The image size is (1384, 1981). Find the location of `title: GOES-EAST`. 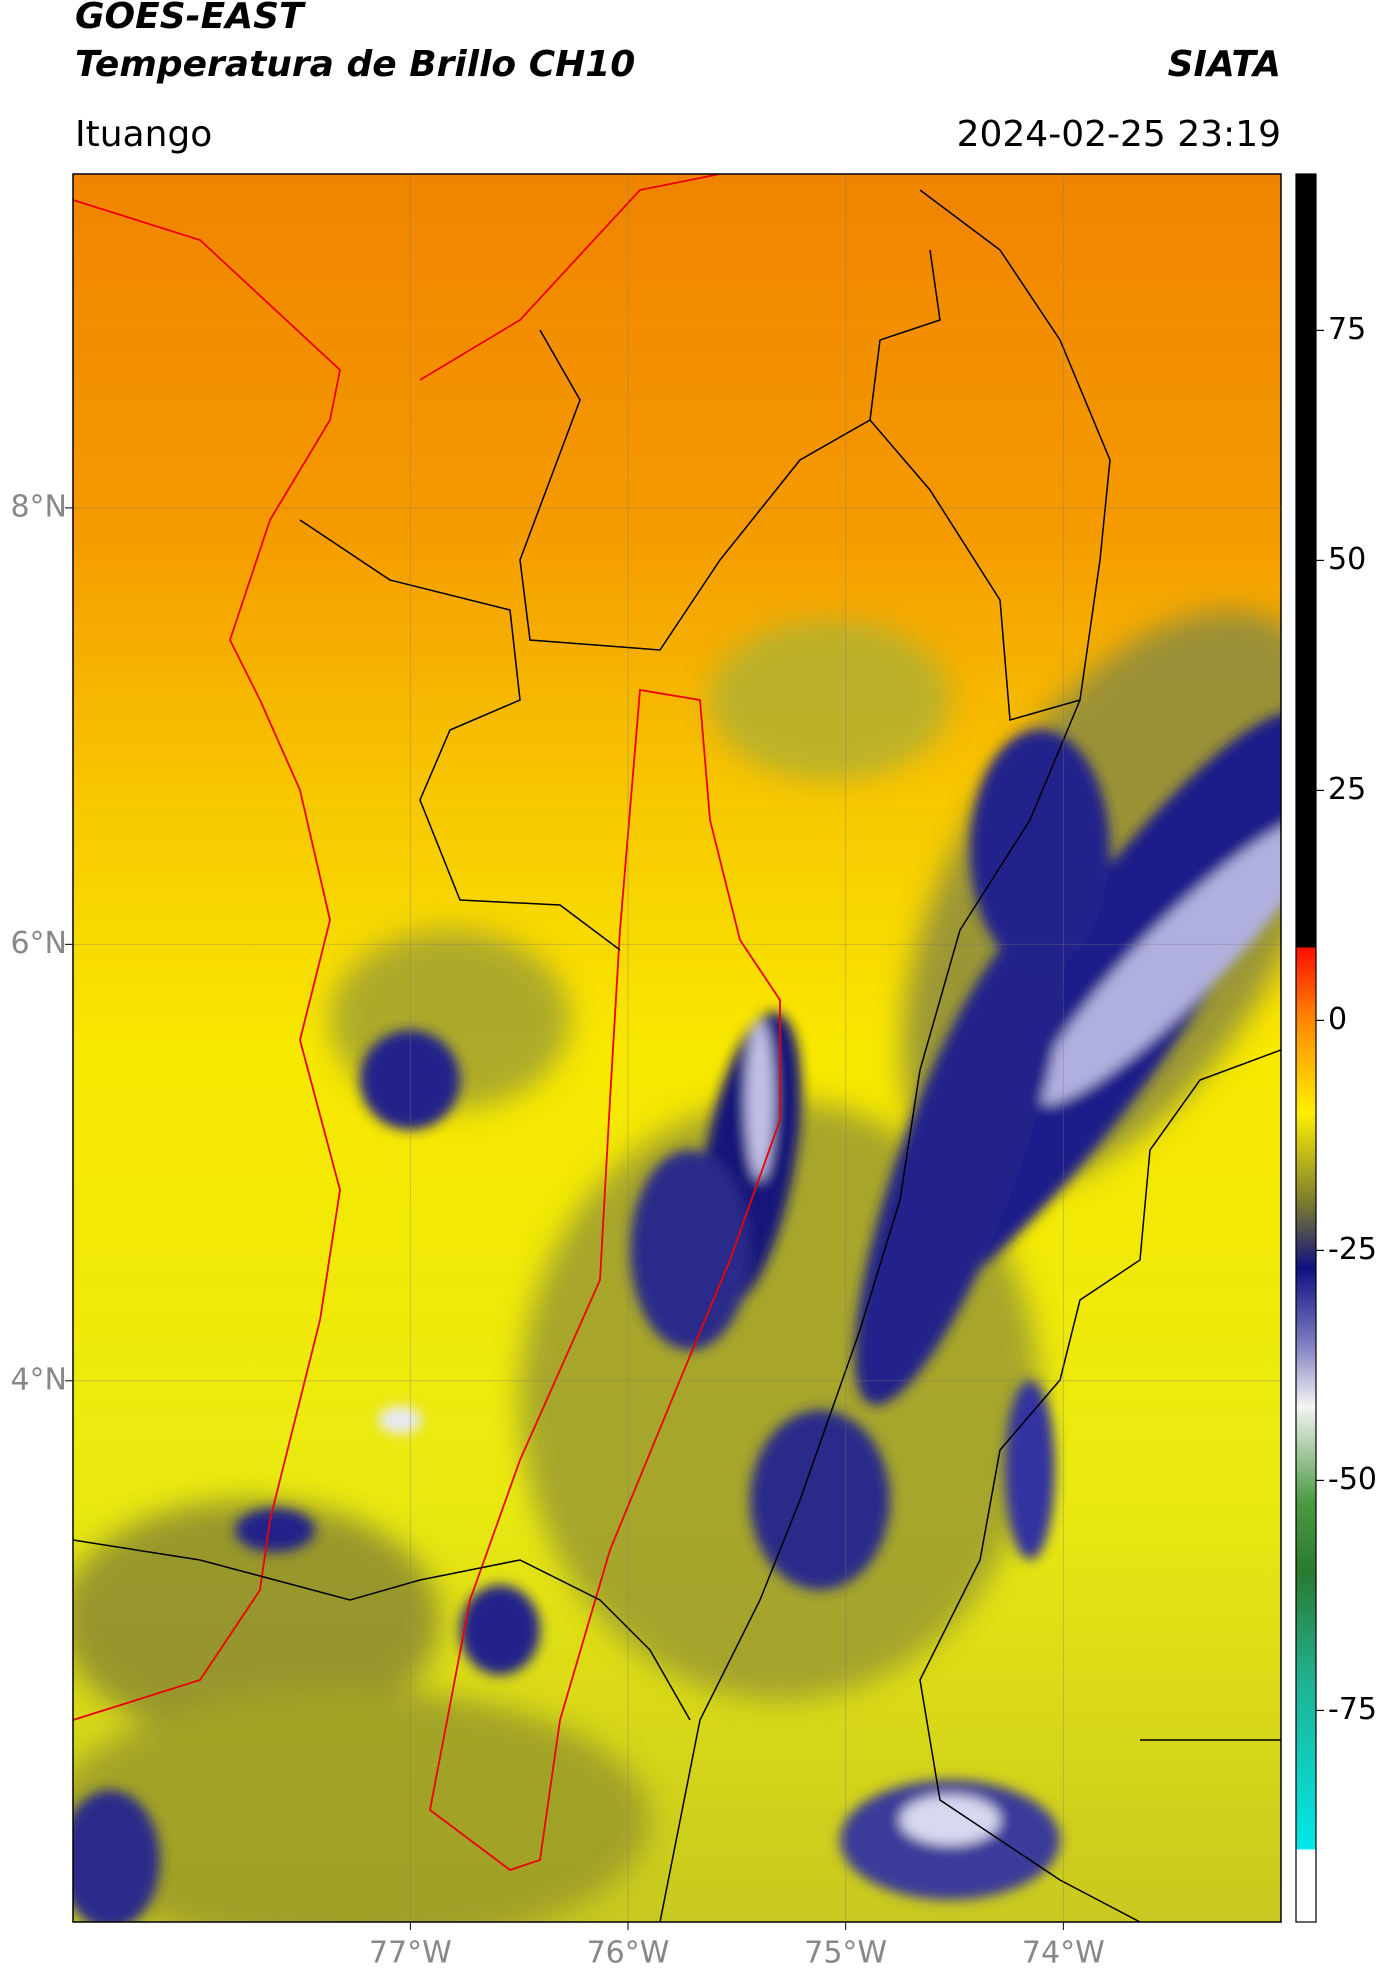

title: GOES-EAST is located at coordinates (190, 18).